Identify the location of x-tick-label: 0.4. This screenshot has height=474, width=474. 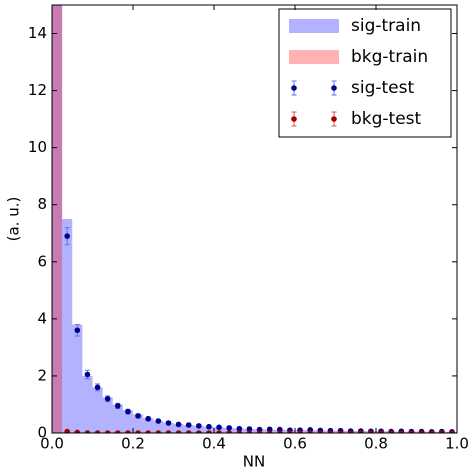
(214, 444).